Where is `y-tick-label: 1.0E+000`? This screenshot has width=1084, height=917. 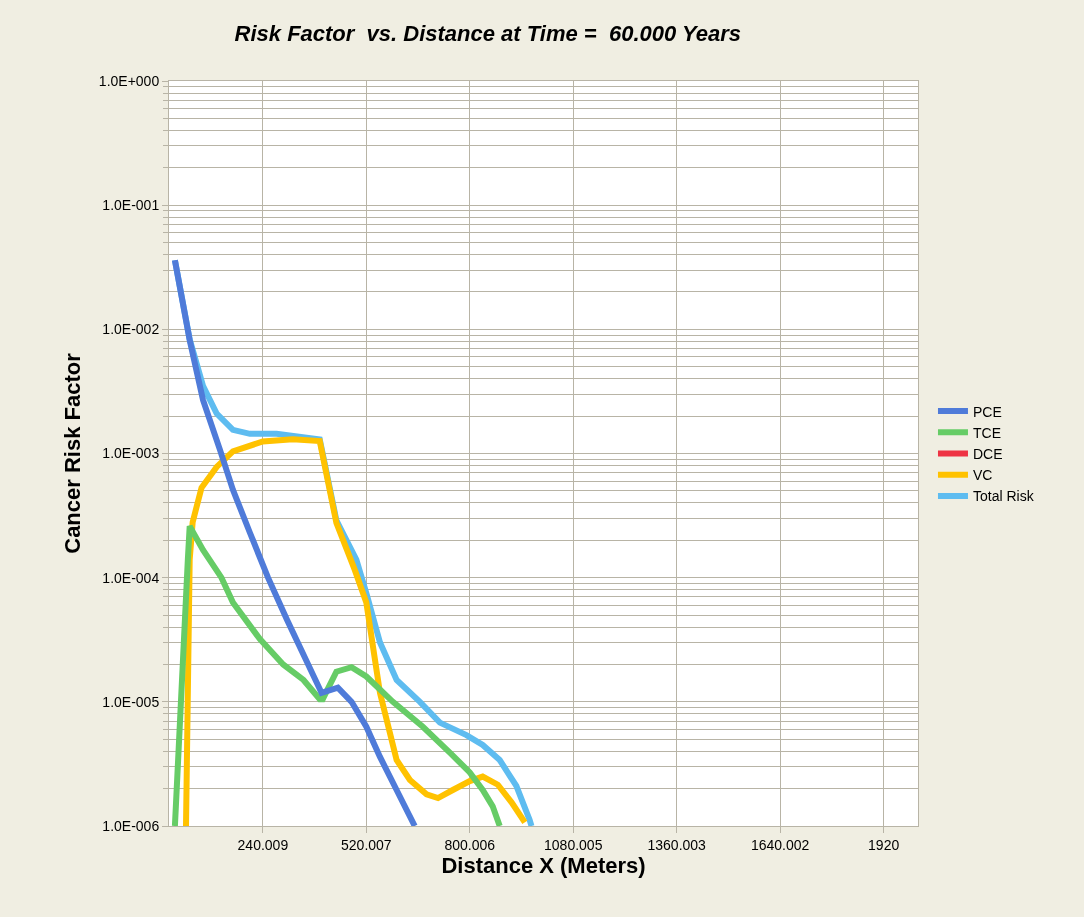 y-tick-label: 1.0E+000 is located at coordinates (129, 80).